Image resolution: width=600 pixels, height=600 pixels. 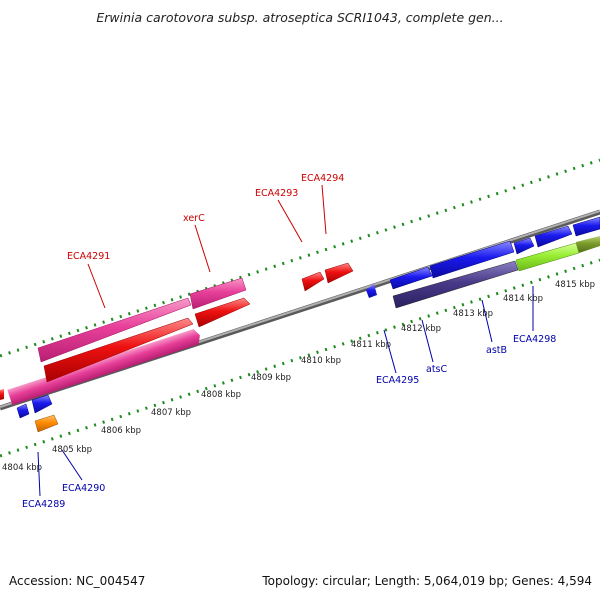 I want to click on gene-label-eca4298: ECA4298, so click(x=534, y=339).